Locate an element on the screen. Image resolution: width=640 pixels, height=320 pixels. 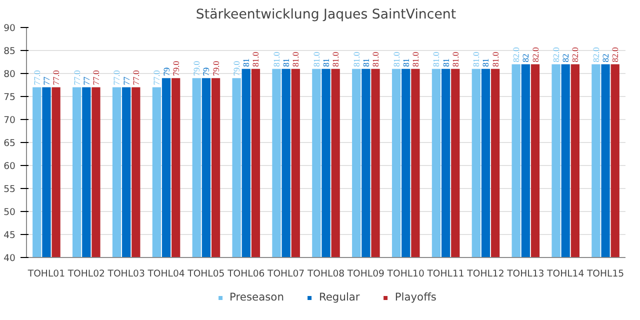
y-tick-label: 75 is located at coordinates (10, 97).